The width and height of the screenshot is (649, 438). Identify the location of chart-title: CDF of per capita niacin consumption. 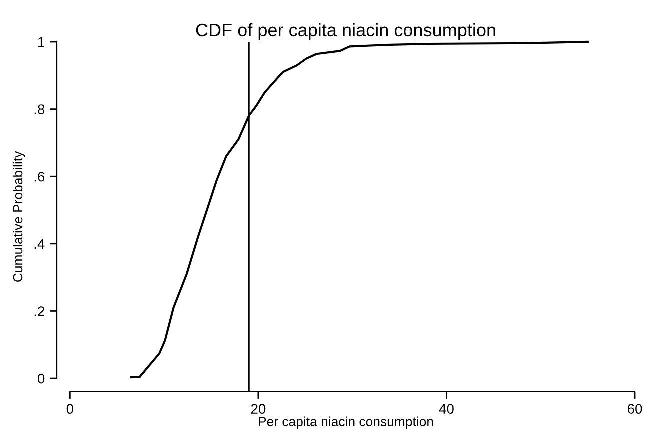
(346, 31).